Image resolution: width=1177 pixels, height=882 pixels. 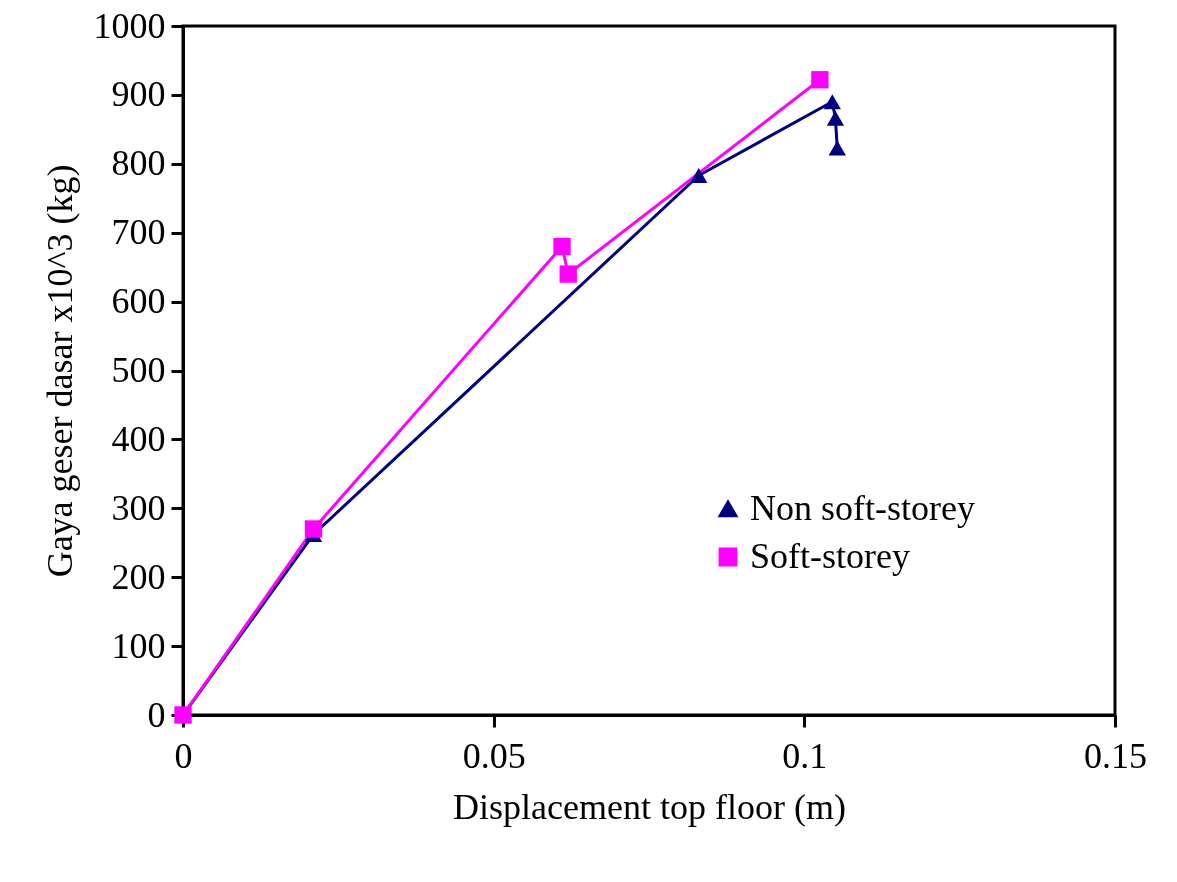 What do you see at coordinates (59, 371) in the screenshot?
I see `y-axis-title: Gaya geser dasar x10^3 (kg)` at bounding box center [59, 371].